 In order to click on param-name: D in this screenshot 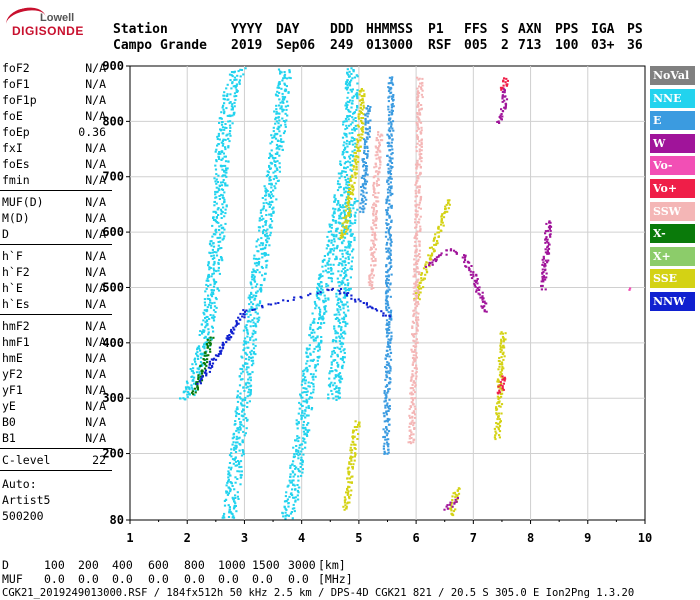, I will do `click(5, 234)`.